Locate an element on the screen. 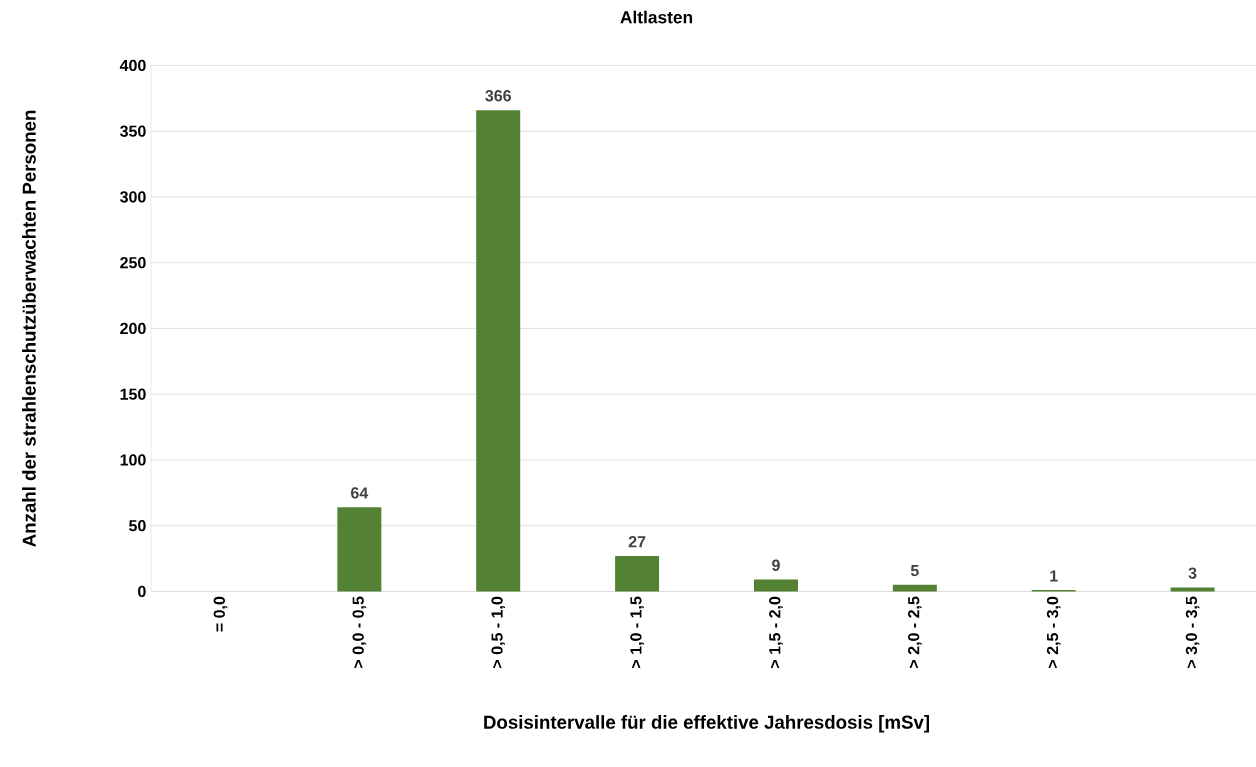 The height and width of the screenshot is (767, 1256). data-label: 366 is located at coordinates (498, 96).